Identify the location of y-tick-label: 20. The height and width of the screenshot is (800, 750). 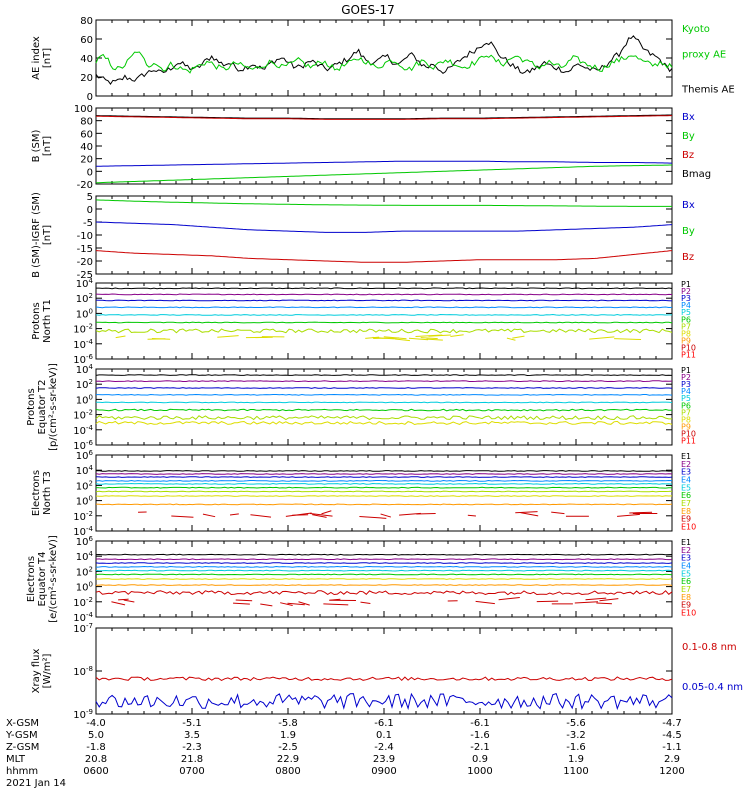
(86, 160).